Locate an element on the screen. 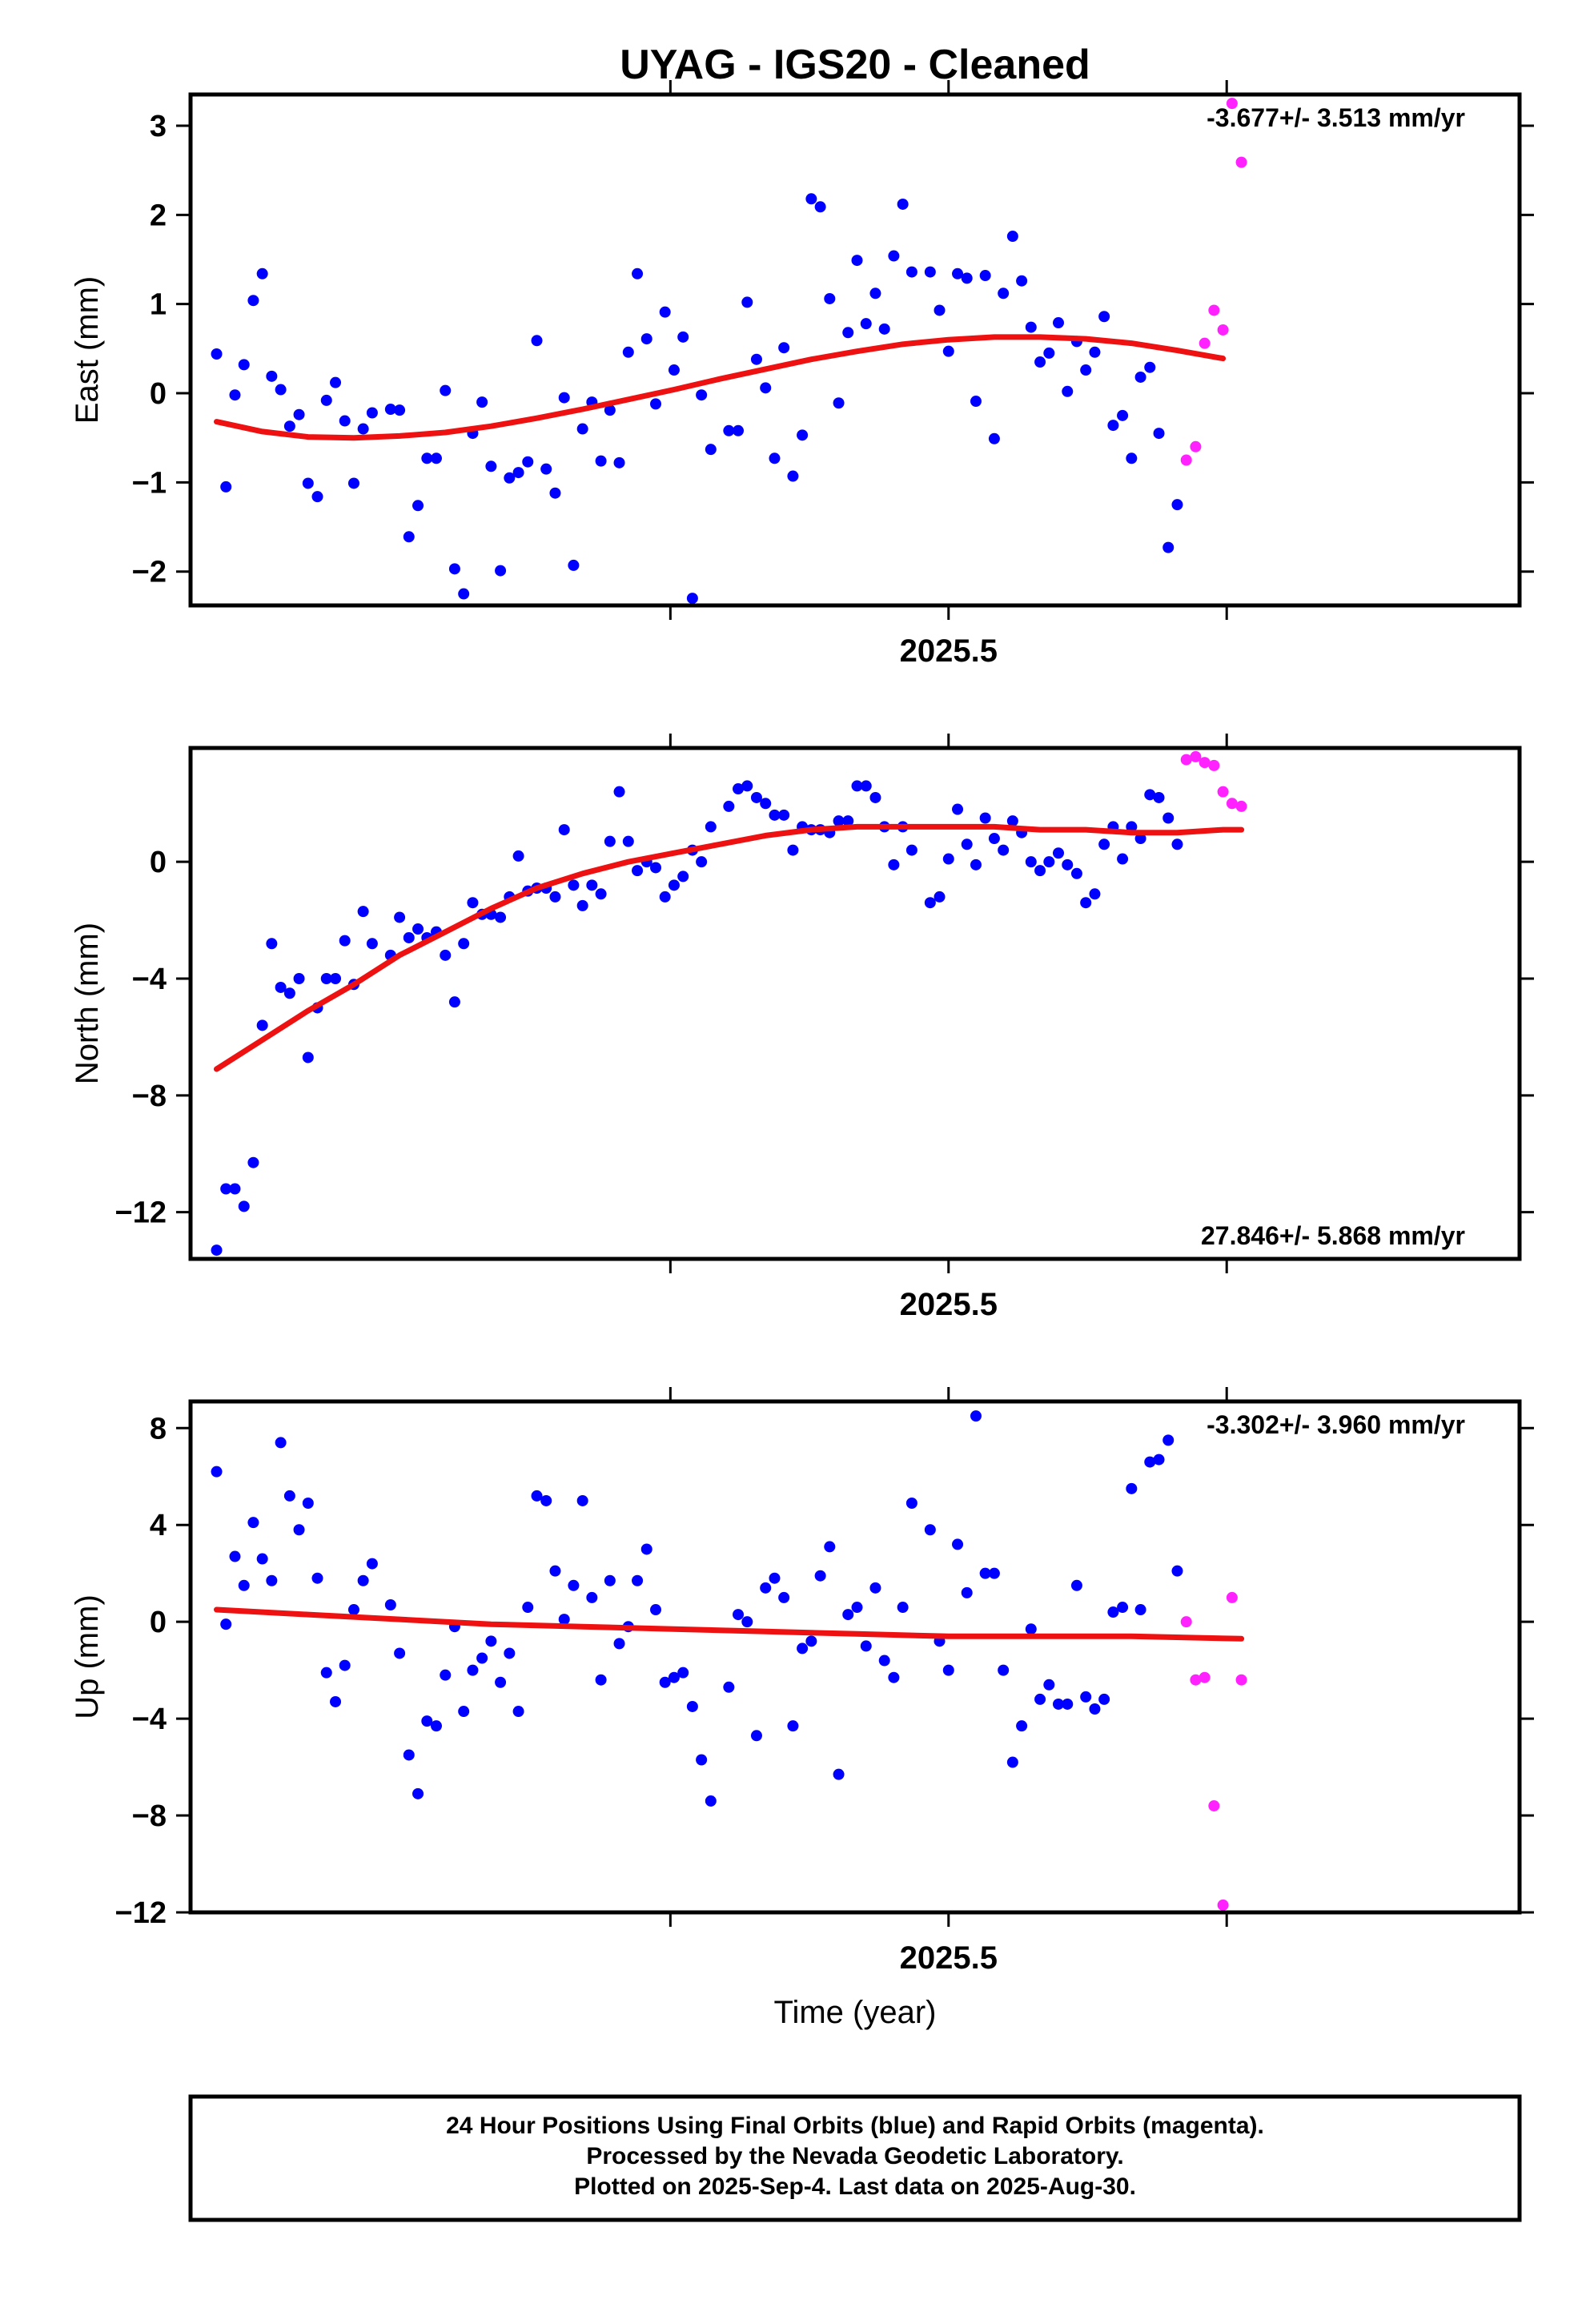  east-ytick-label: −2 is located at coordinates (149, 572).